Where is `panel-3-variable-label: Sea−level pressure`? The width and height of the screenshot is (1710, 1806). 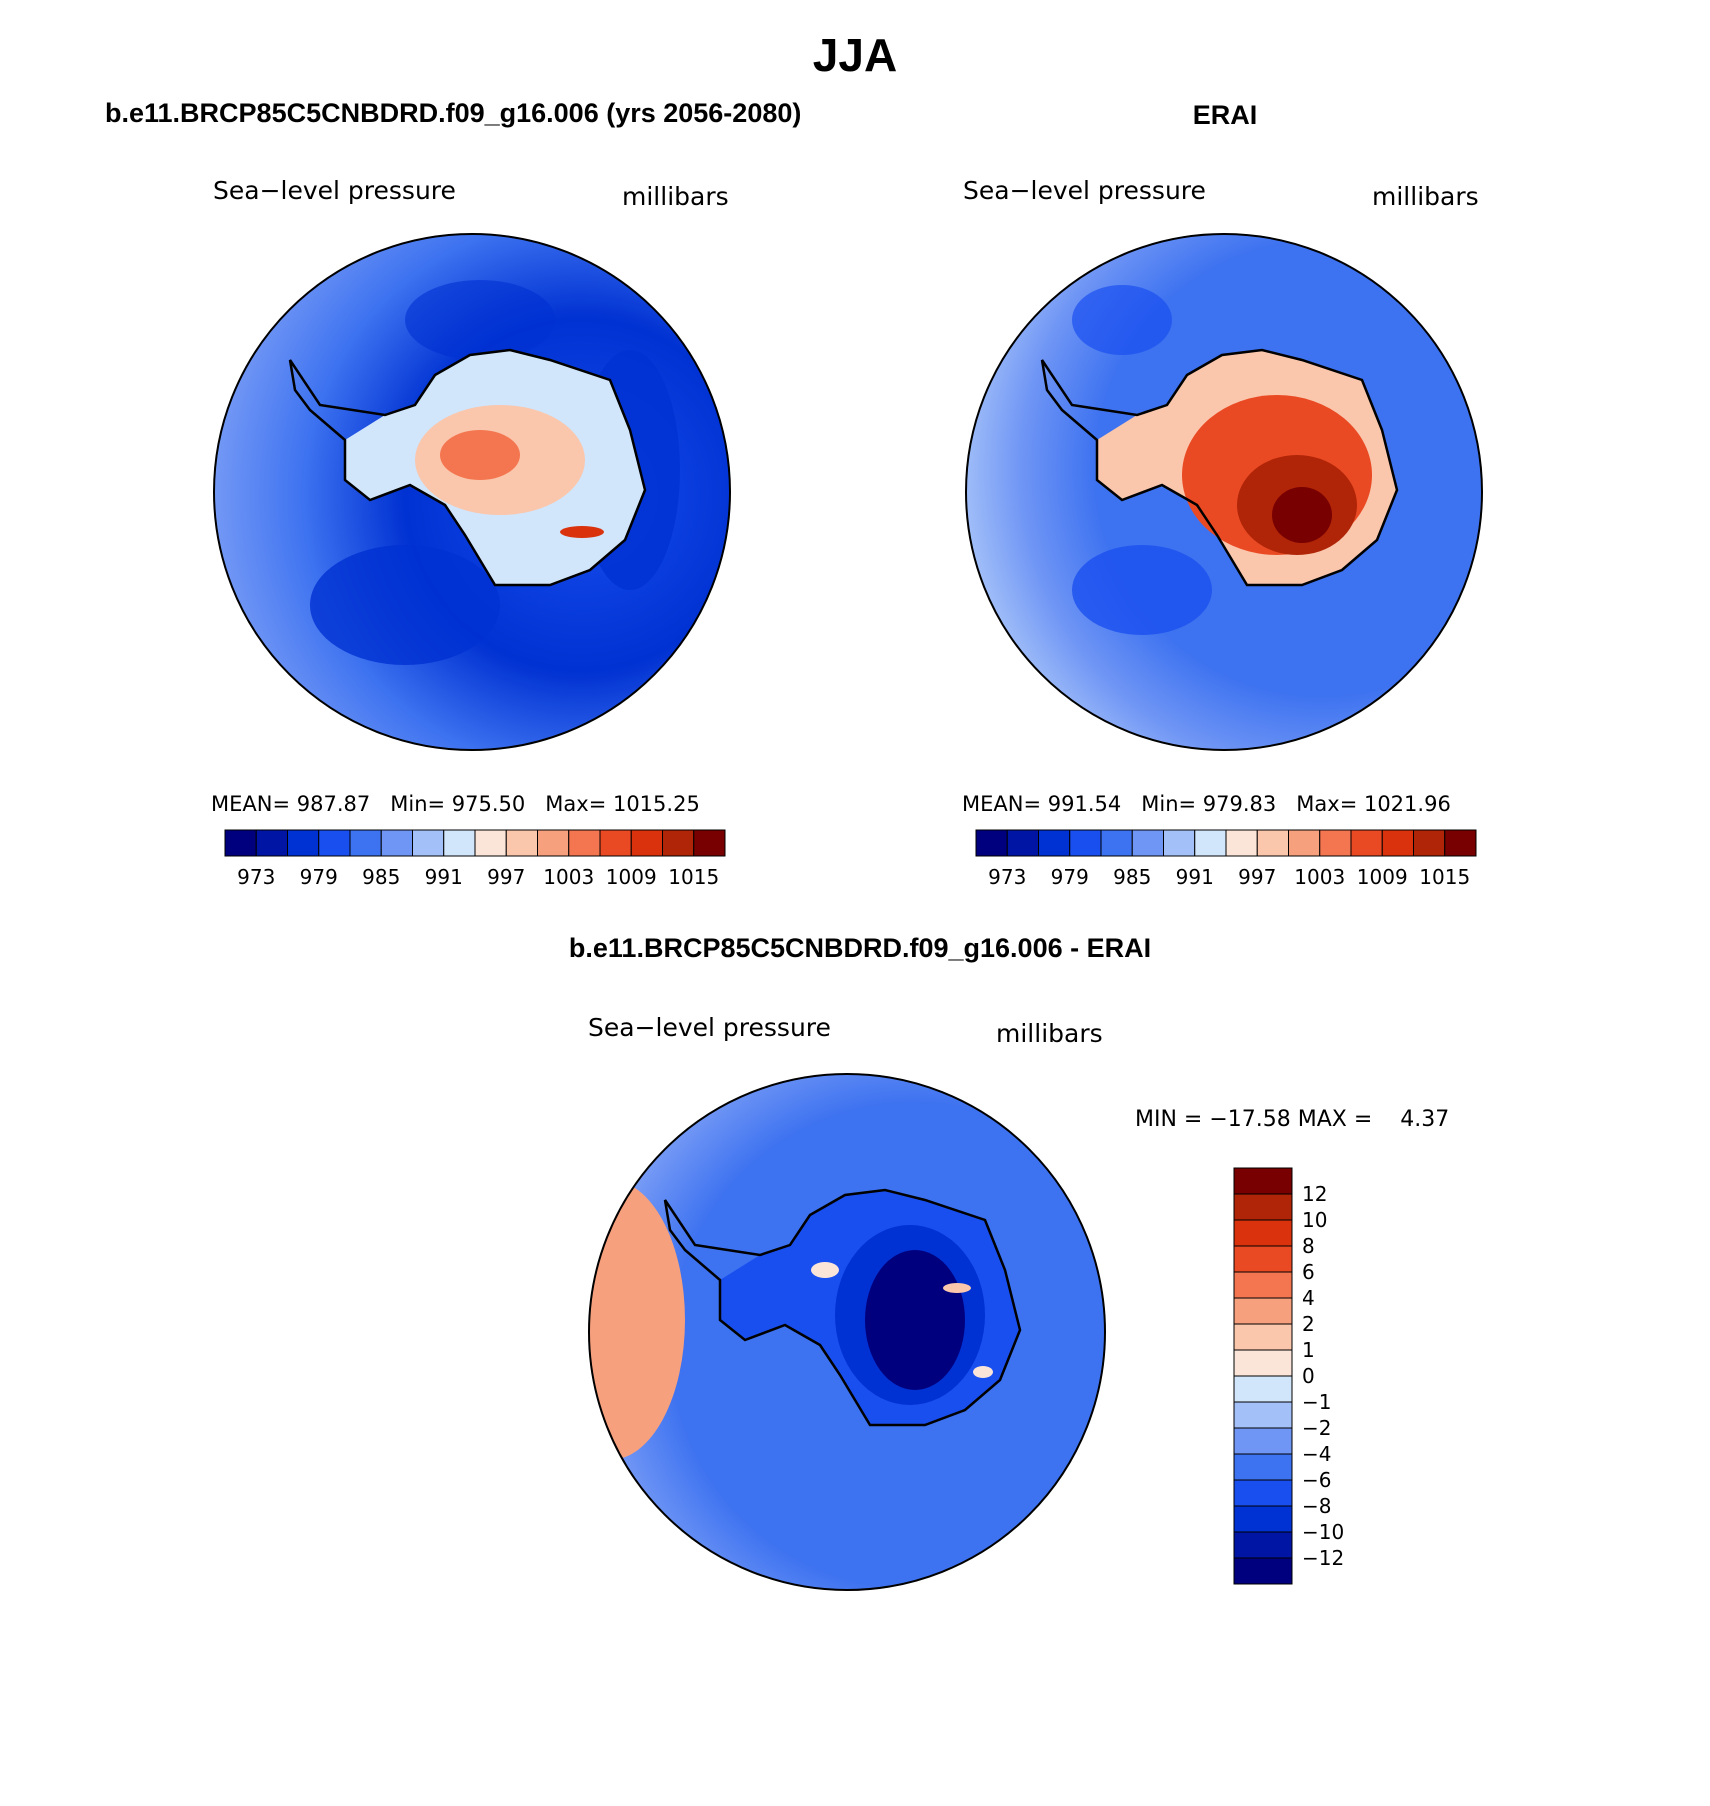
panel-3-variable-label: Sea−level pressure is located at coordinates (709, 1027).